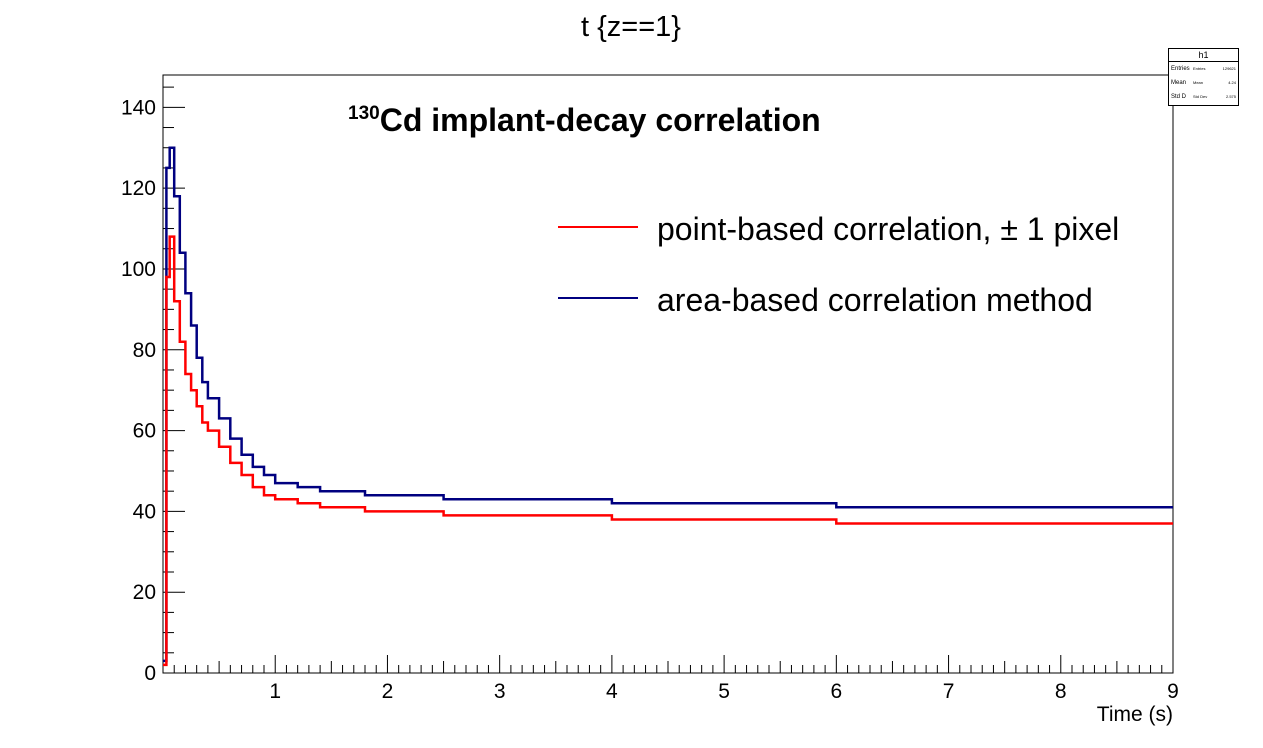 The image size is (1263, 748). What do you see at coordinates (670, 679) in the screenshot?
I see `x-axis: 1 2 3 4 5 6 7 8 9` at bounding box center [670, 679].